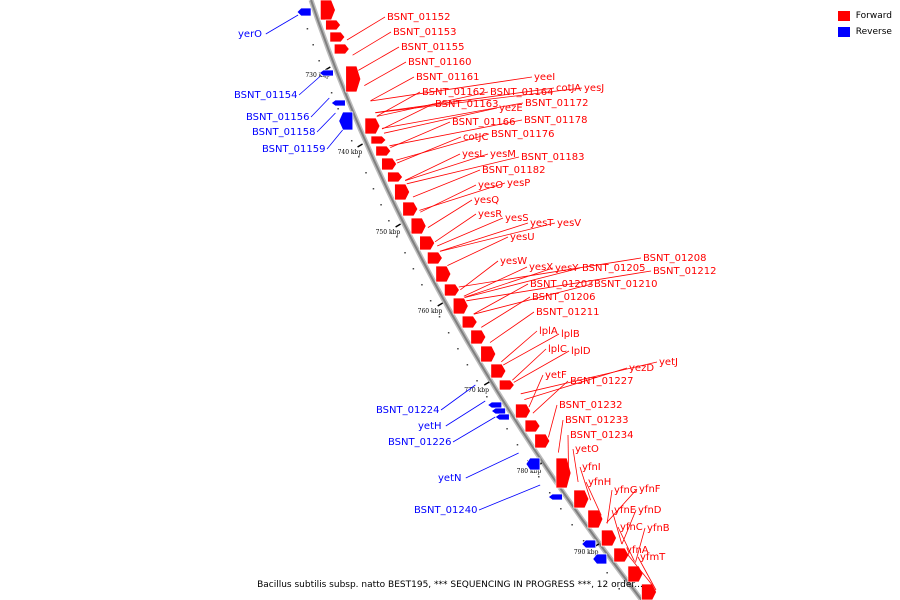 This screenshot has width=900, height=600. Describe the element at coordinates (250, 34) in the screenshot. I see `reverse-gene-label: yerO` at that location.